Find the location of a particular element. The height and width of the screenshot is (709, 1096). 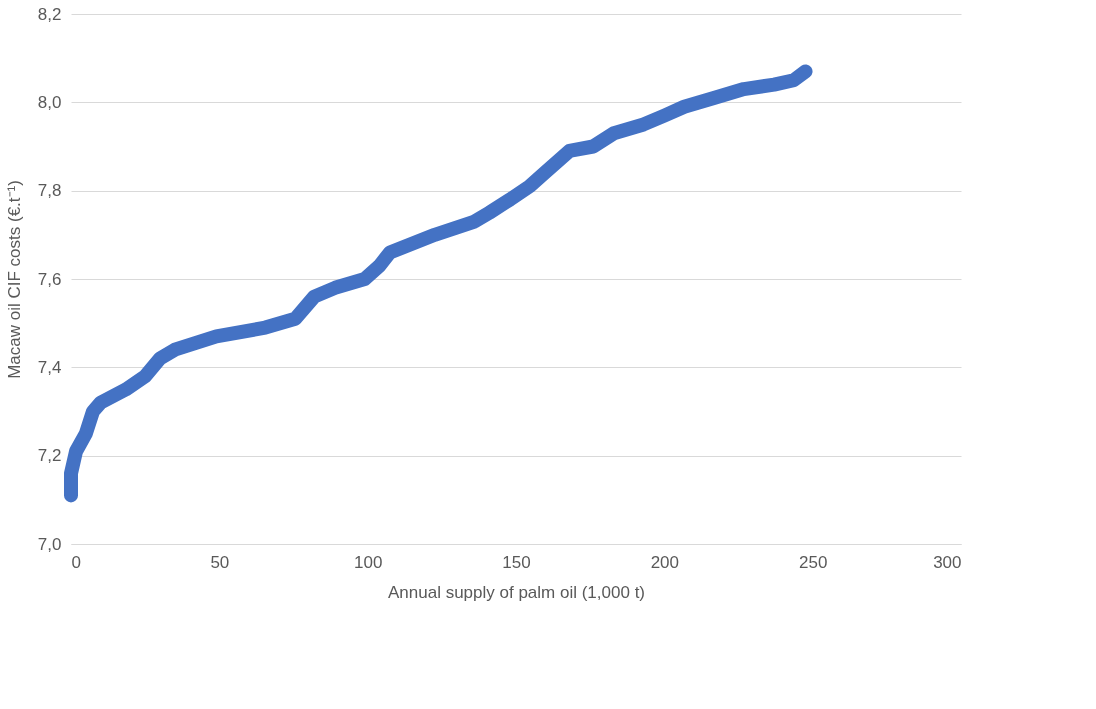

x-tick-label: 0 is located at coordinates (76, 562).